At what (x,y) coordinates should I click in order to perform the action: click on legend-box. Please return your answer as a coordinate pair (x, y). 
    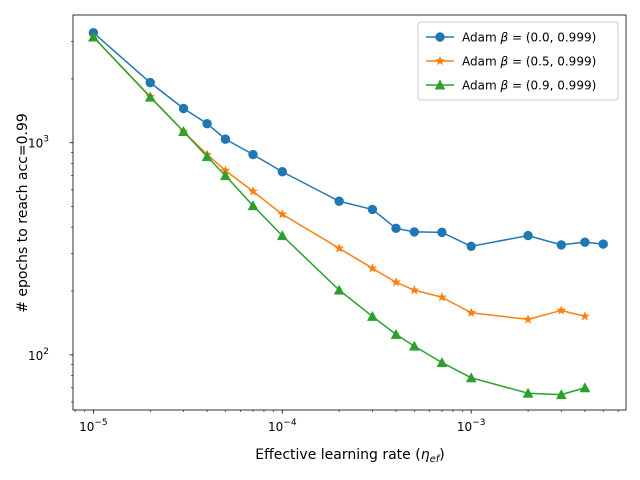
    Looking at the image, I should click on (518, 61).